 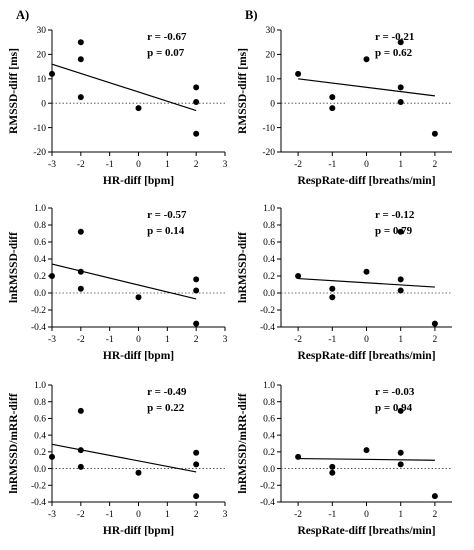 I want to click on p-value: p = 0.79, so click(x=394, y=231).